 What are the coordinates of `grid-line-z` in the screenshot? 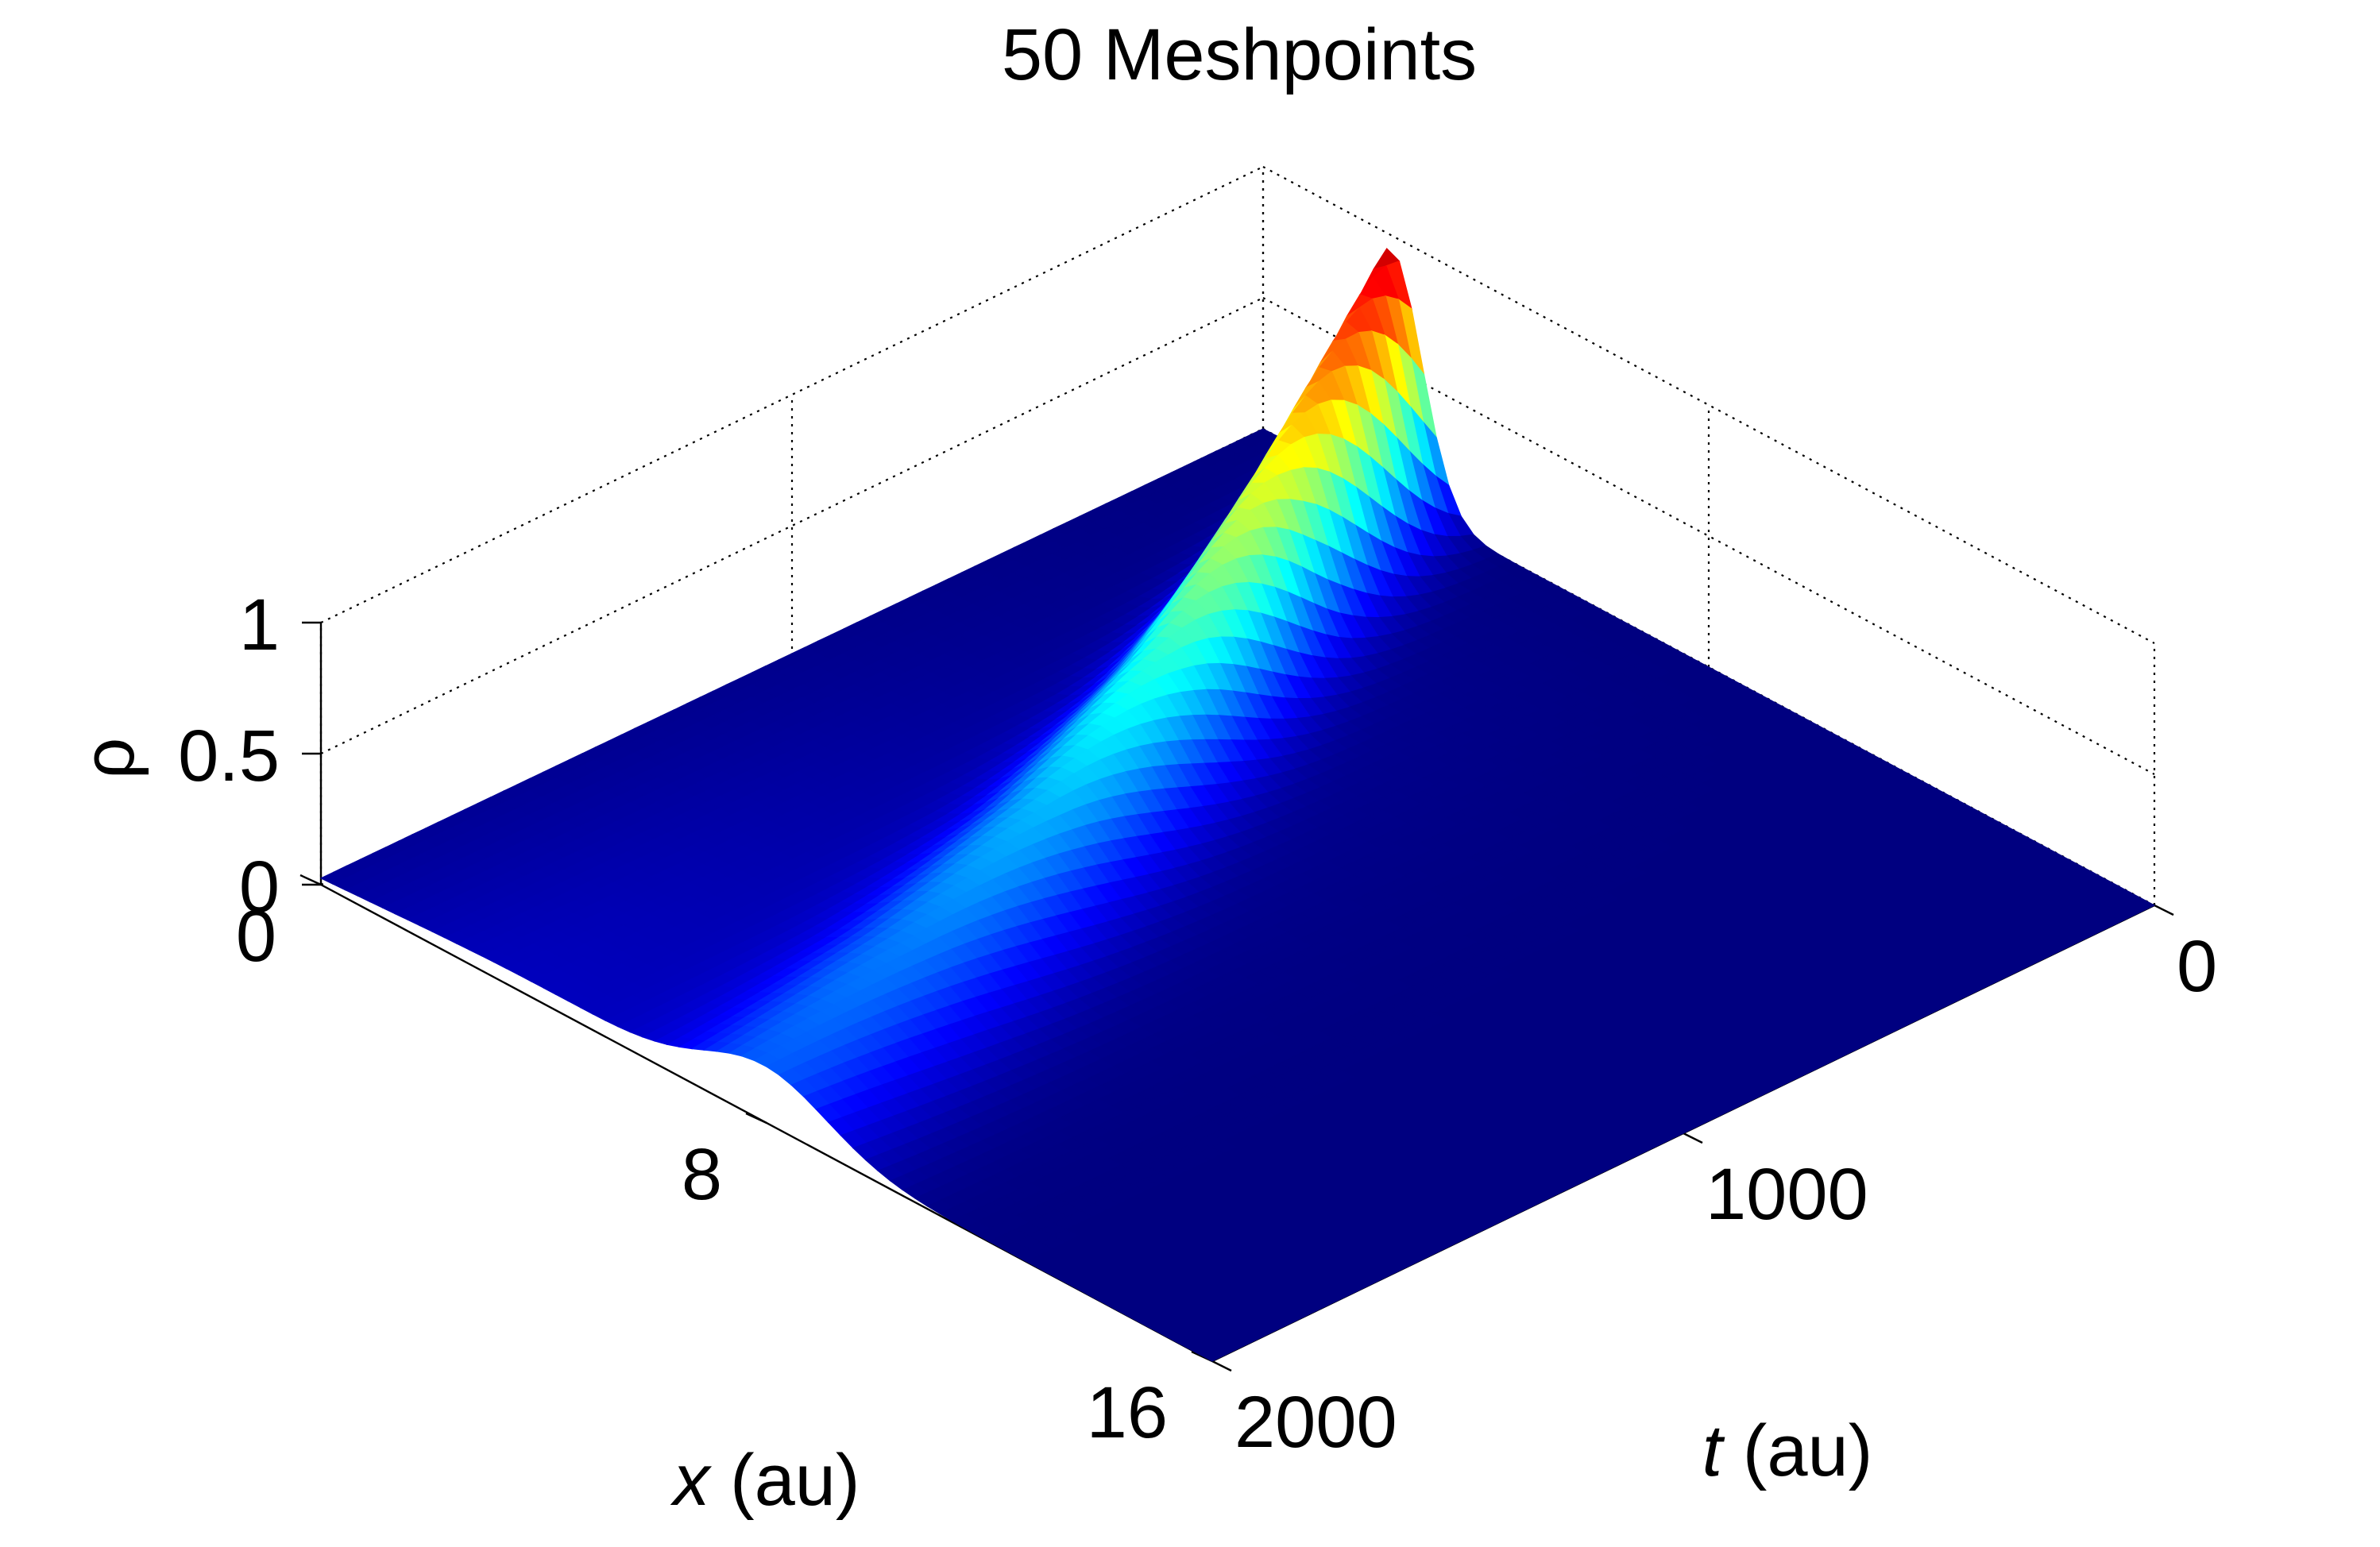 It's located at (1708, 405).